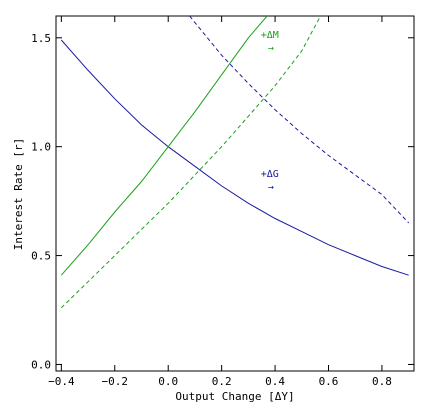 Image resolution: width=432 pixels, height=419 pixels. I want to click on x-tick-label: 0.8, so click(382, 381).